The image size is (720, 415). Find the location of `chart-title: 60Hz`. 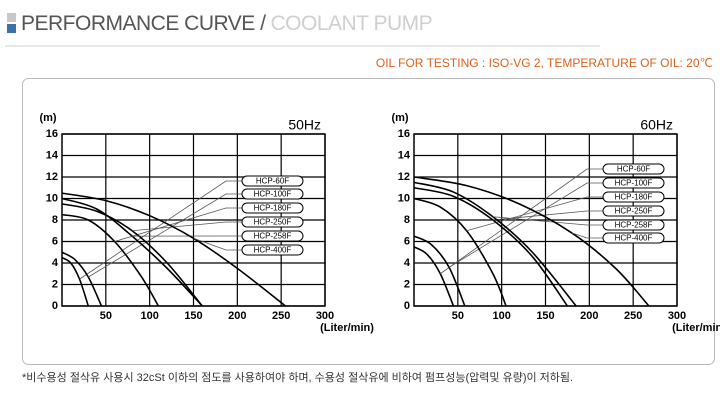

chart-title: 60Hz is located at coordinates (656, 125).